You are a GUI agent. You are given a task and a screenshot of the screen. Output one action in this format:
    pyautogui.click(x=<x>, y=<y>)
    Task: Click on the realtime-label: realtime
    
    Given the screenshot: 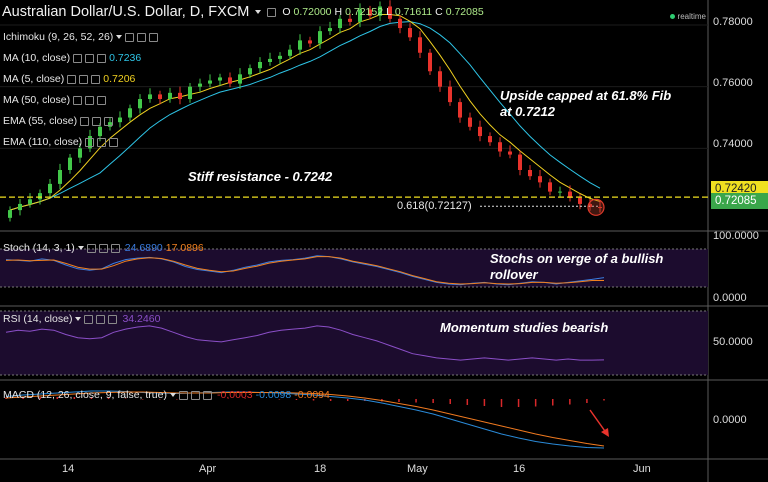 What is the action you would take?
    pyautogui.click(x=691, y=16)
    